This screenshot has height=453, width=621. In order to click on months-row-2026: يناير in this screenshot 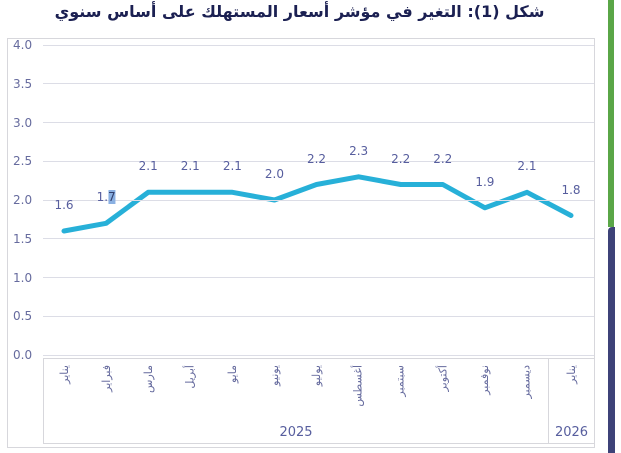, I will do `click(571, 389)`.